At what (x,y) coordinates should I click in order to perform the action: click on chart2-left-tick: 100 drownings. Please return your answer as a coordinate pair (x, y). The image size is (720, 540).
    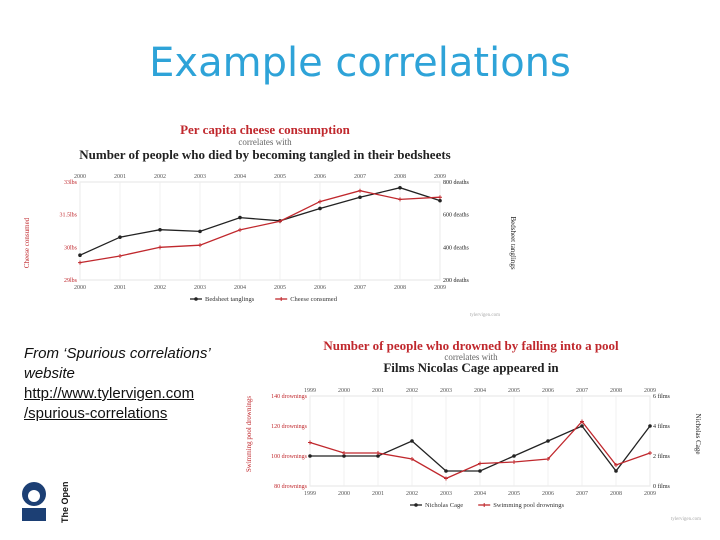
    Looking at the image, I should click on (289, 457).